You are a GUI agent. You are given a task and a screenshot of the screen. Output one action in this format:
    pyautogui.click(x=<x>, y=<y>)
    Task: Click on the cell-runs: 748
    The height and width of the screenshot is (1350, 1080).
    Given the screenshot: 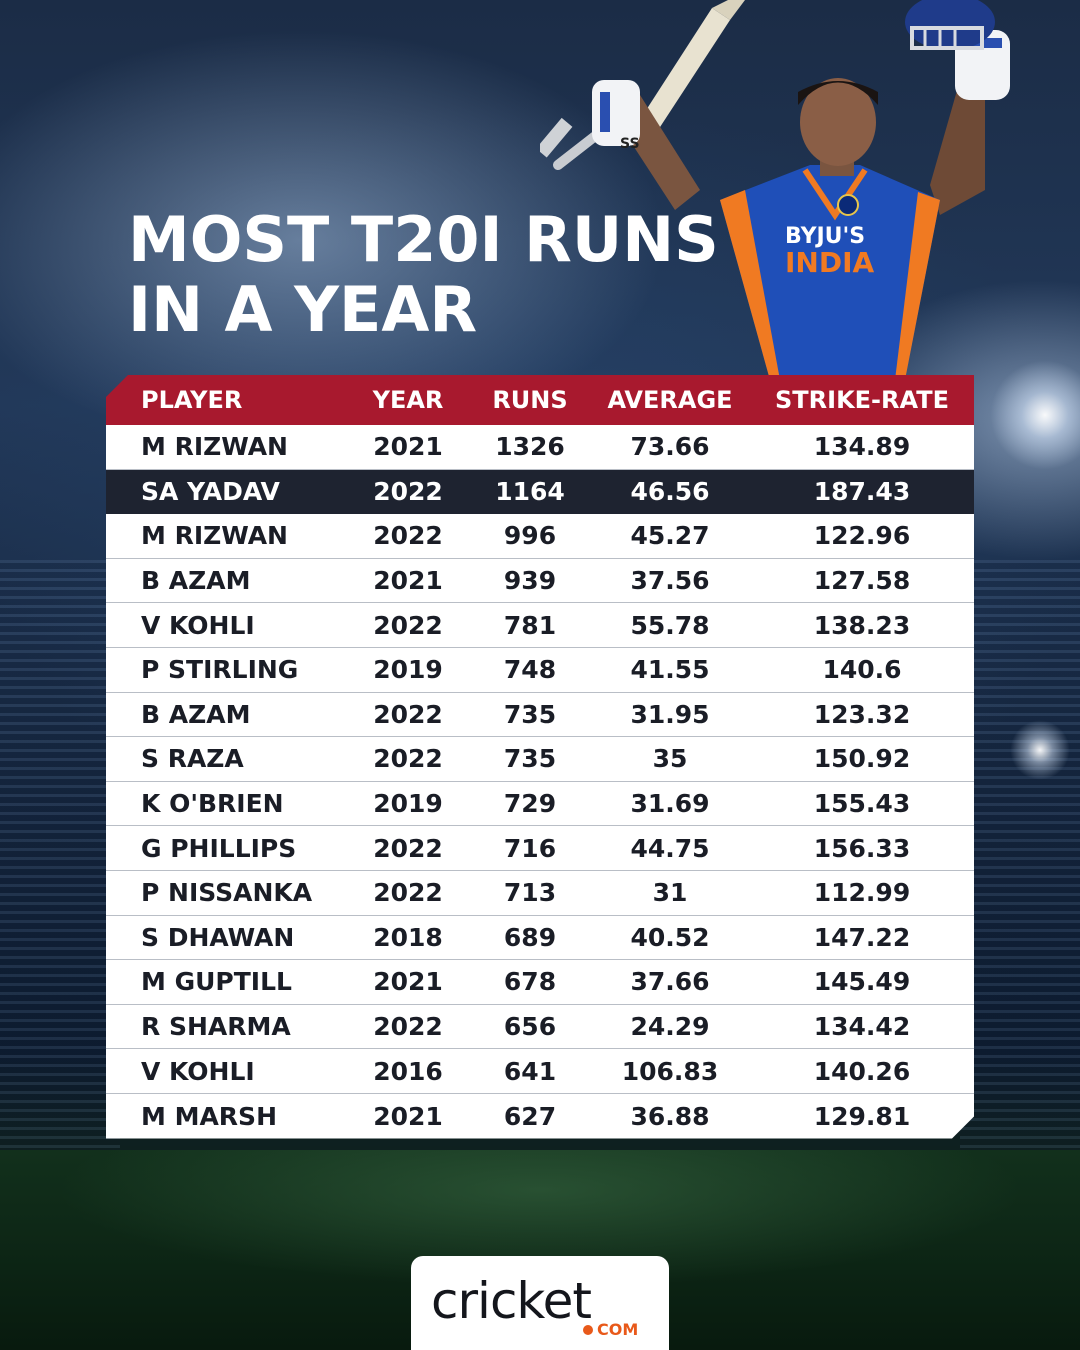 What is the action you would take?
    pyautogui.click(x=530, y=670)
    